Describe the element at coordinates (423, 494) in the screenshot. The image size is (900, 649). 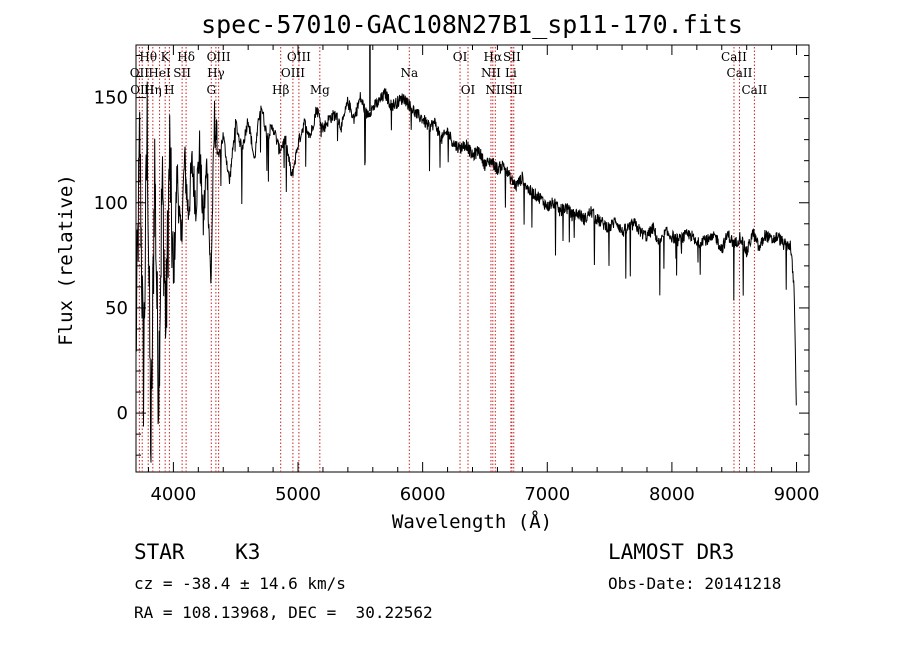
I see `x-tick-label: 6000` at that location.